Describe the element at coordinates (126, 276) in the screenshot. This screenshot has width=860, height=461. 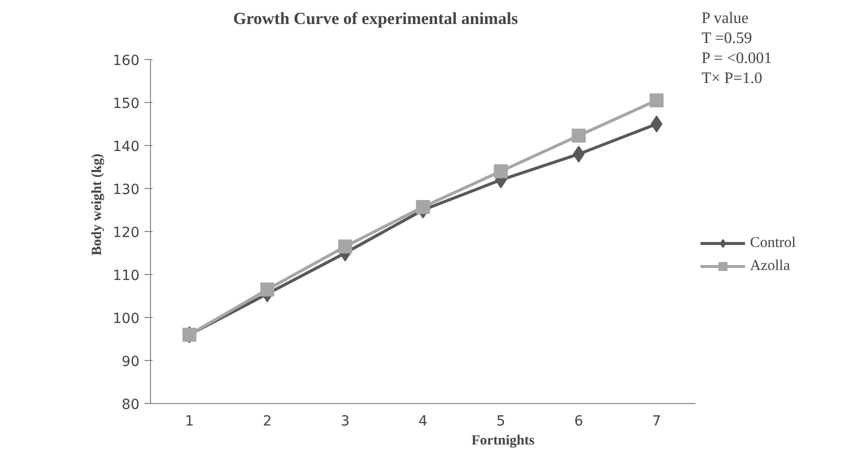
I see `y-tick-label: 110` at that location.